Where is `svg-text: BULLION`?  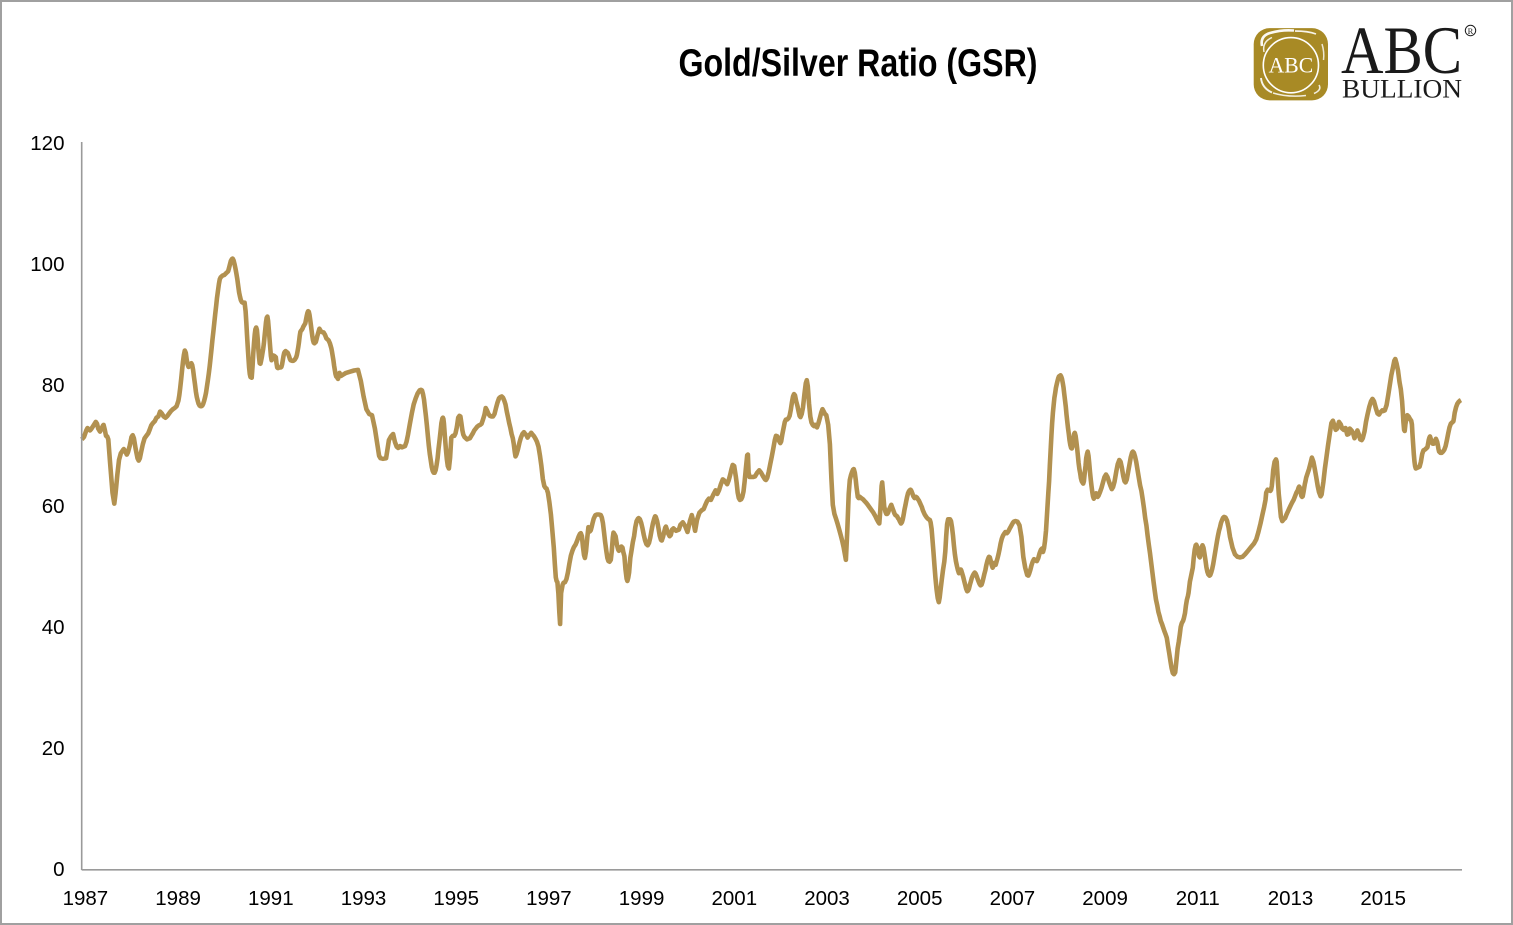 svg-text: BULLION is located at coordinates (1402, 89).